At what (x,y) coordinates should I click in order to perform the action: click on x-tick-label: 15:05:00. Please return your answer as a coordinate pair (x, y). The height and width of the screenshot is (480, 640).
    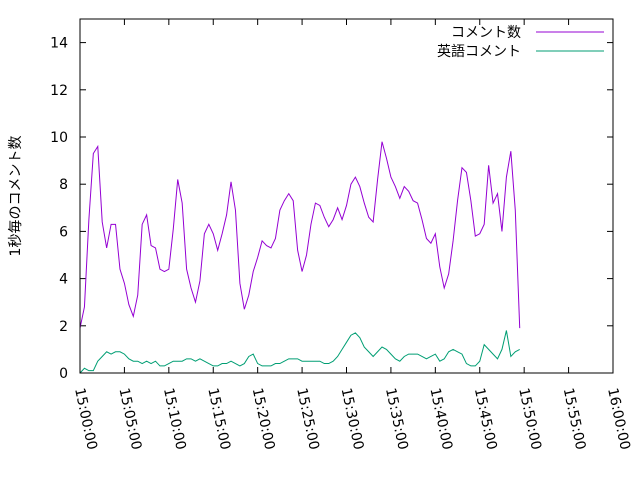
    Looking at the image, I should click on (130, 419).